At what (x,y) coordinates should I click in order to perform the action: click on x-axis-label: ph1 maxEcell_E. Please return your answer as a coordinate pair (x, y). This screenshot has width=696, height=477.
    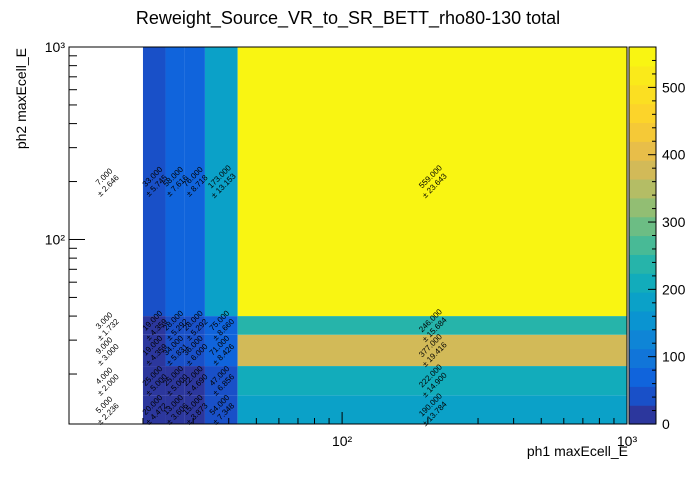
    Looking at the image, I should click on (577, 451).